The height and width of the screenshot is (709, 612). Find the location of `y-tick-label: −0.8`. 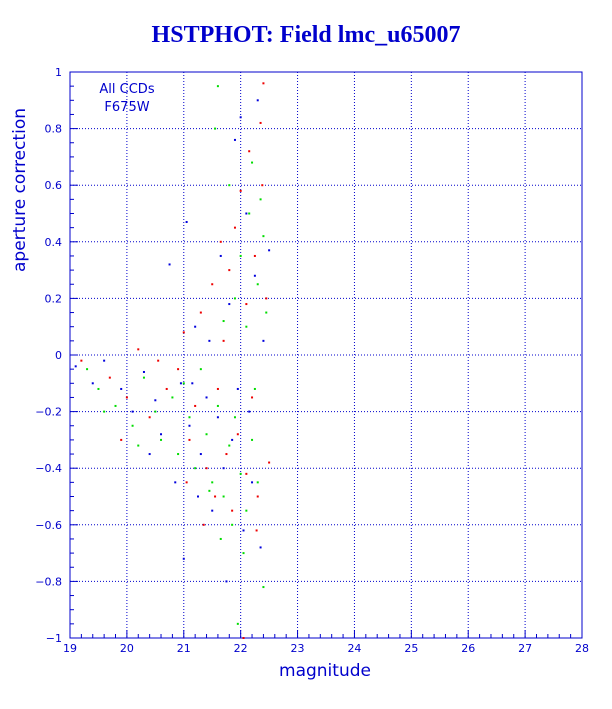

y-tick-label: −0.8 is located at coordinates (48, 581).